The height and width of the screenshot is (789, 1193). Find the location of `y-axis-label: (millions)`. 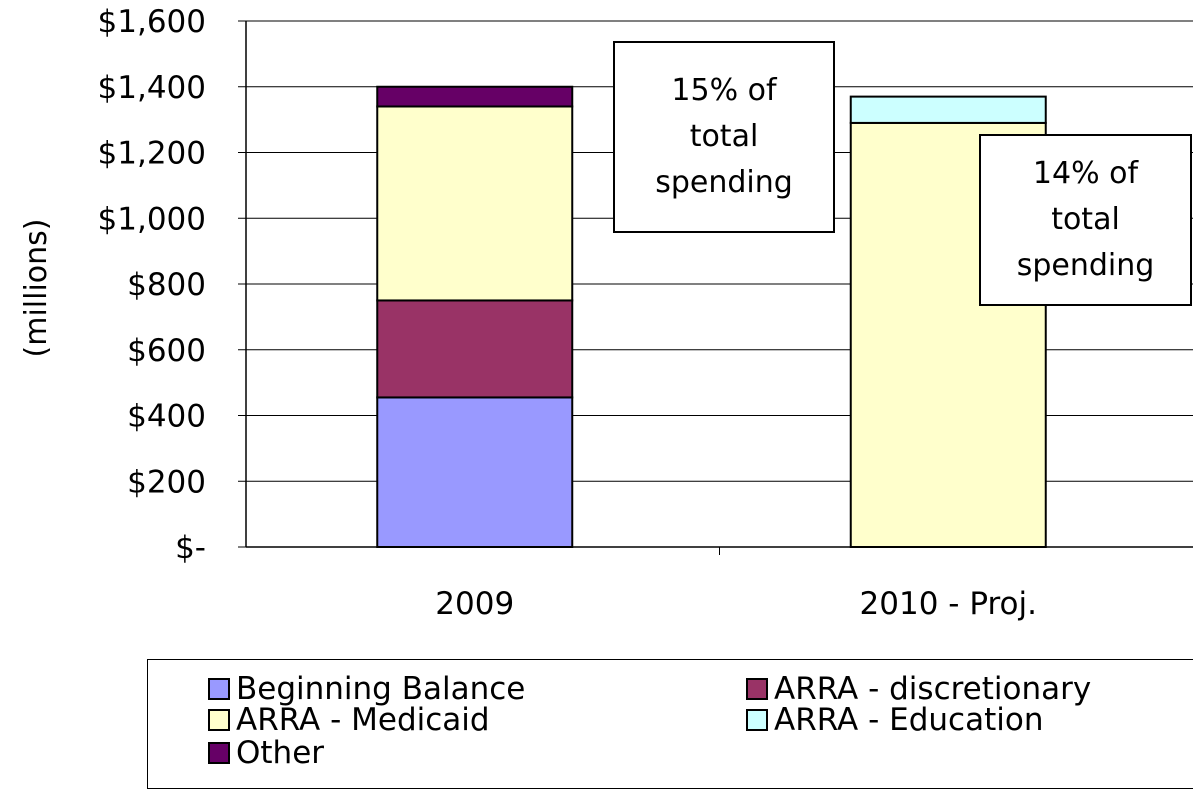

y-axis-label: (millions) is located at coordinates (36, 288).